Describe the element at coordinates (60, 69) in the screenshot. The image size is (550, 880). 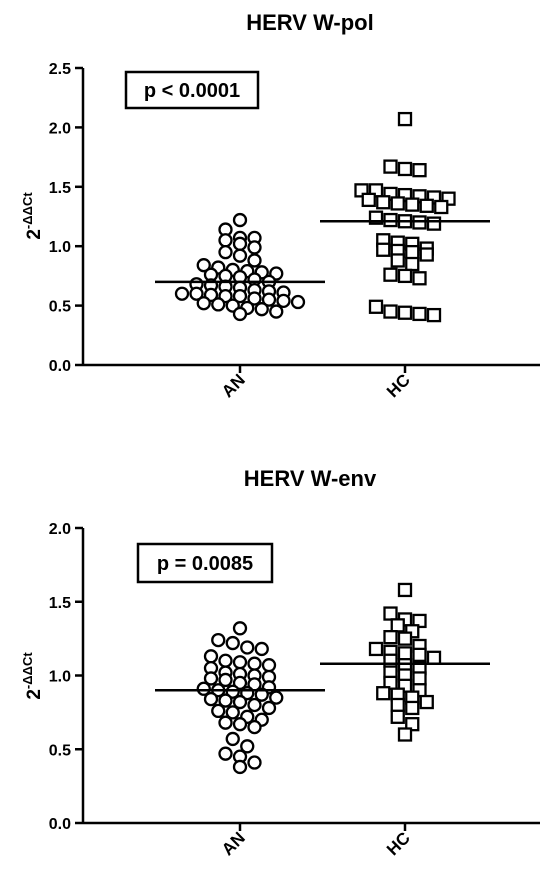
I see `y-tick-label: 2.5` at that location.